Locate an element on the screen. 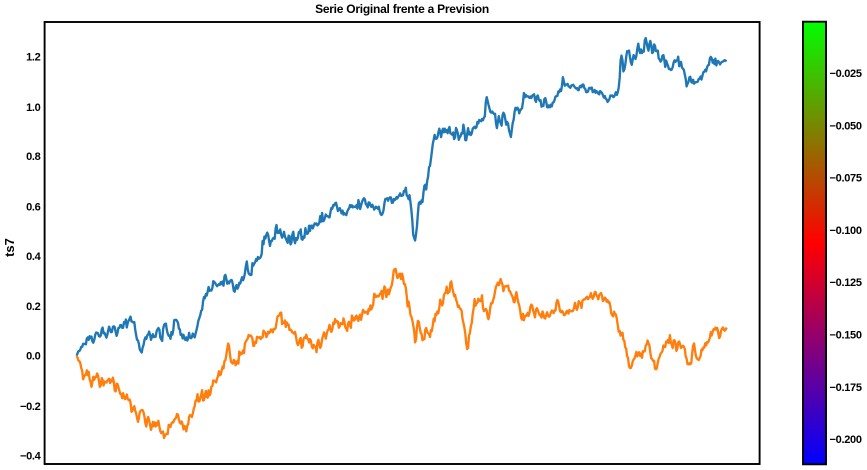 The image size is (867, 470). svg-text: ts7 is located at coordinates (9, 247).